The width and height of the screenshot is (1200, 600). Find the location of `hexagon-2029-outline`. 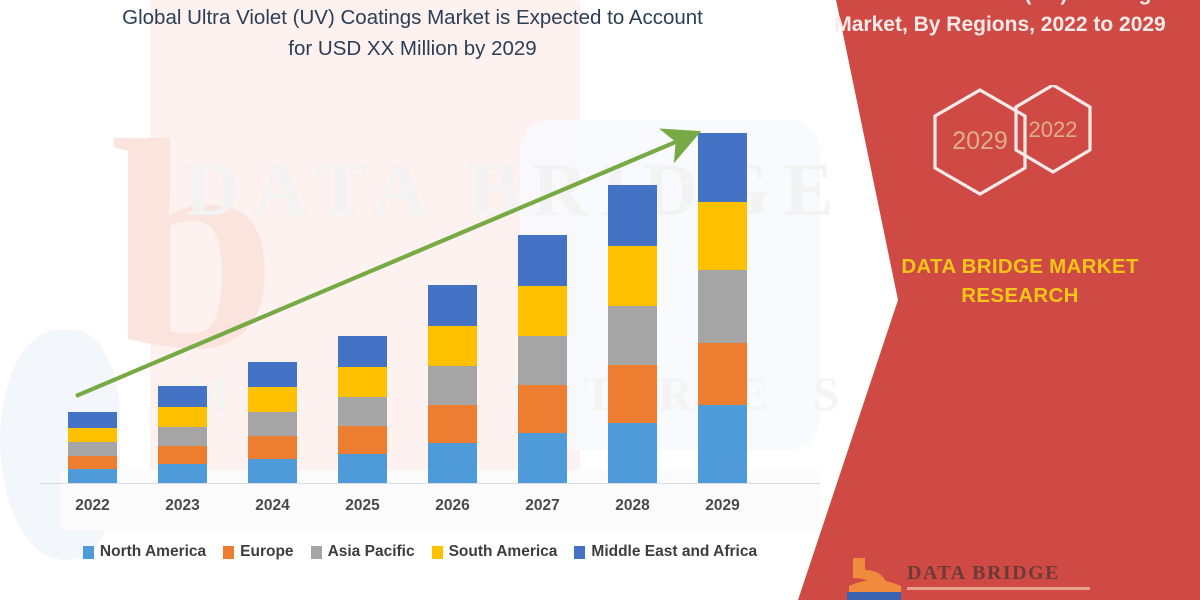

hexagon-2029-outline is located at coordinates (980, 142).